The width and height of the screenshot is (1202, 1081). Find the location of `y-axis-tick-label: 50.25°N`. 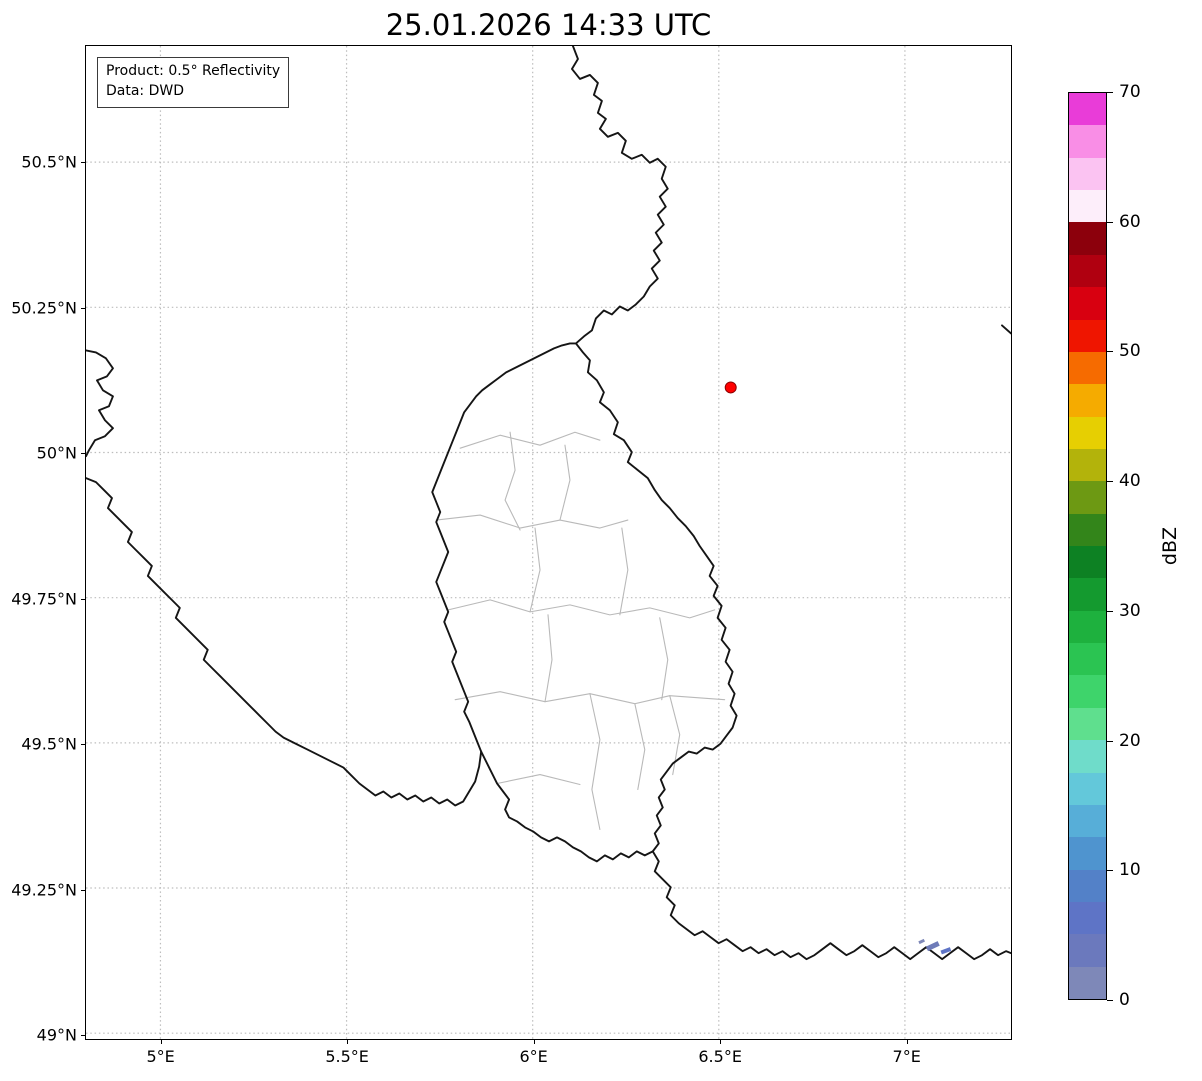

y-axis-tick-label: 50.25°N is located at coordinates (44, 308).